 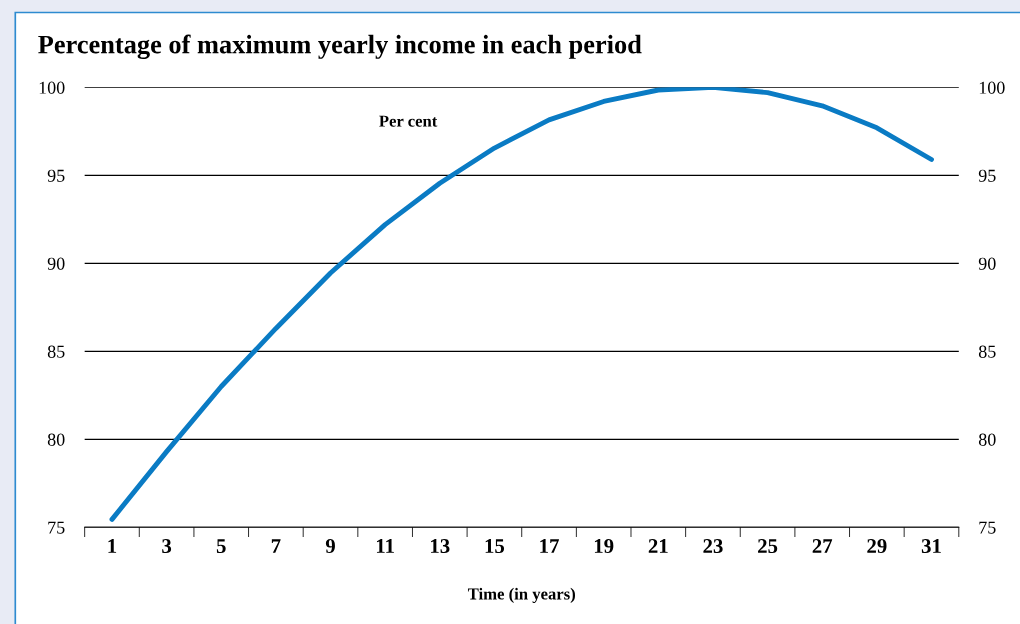 What do you see at coordinates (56, 175) in the screenshot?
I see `y-tick-label: 95` at bounding box center [56, 175].